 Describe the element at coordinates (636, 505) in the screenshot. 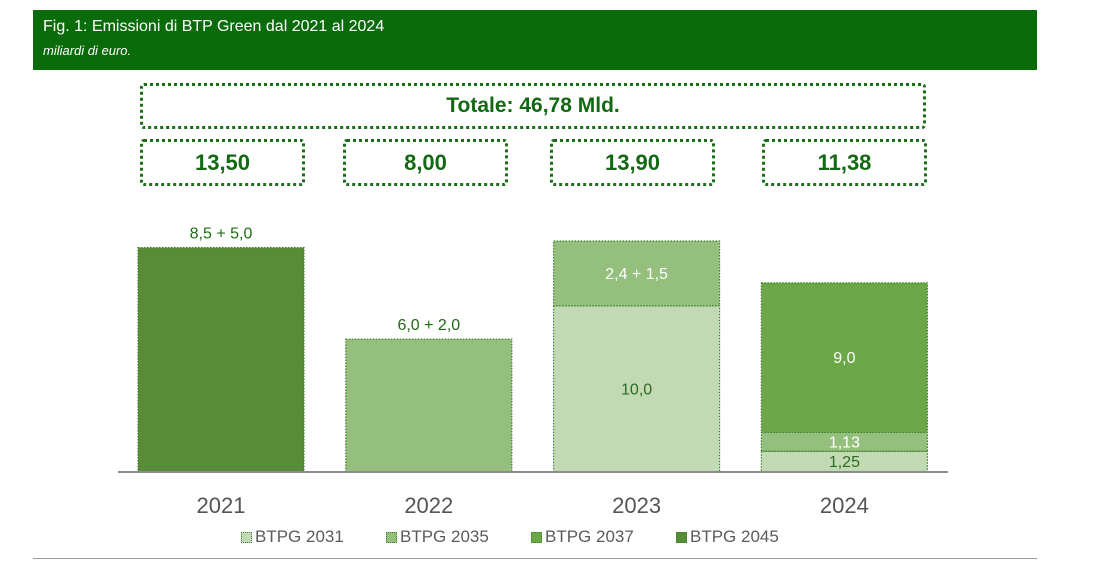

I see `x-tick-label: 2023` at that location.